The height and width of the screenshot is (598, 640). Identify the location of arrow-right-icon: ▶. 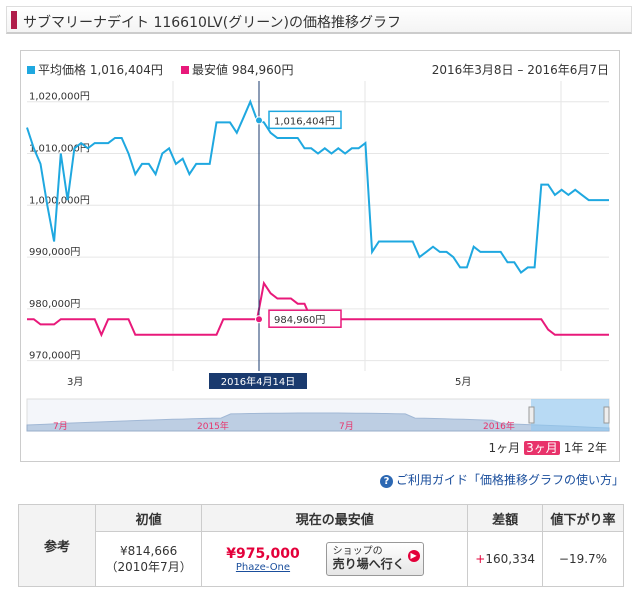
(413, 556).